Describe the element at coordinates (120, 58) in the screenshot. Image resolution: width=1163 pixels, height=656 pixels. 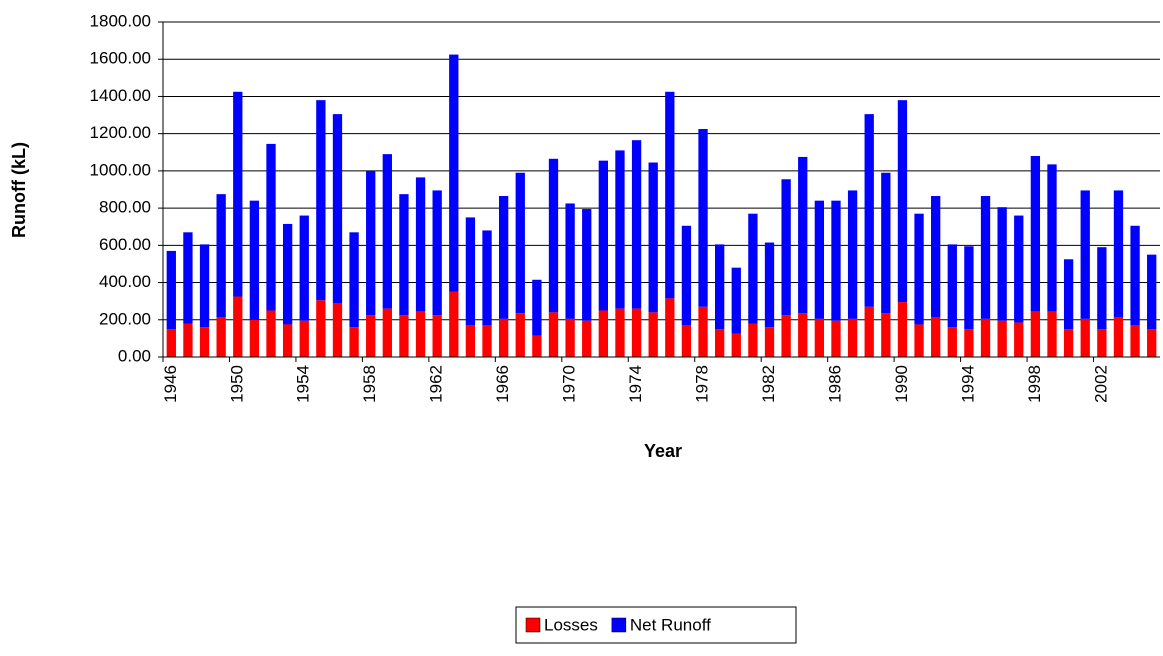
I see `y-tick-label: 1600.00` at that location.